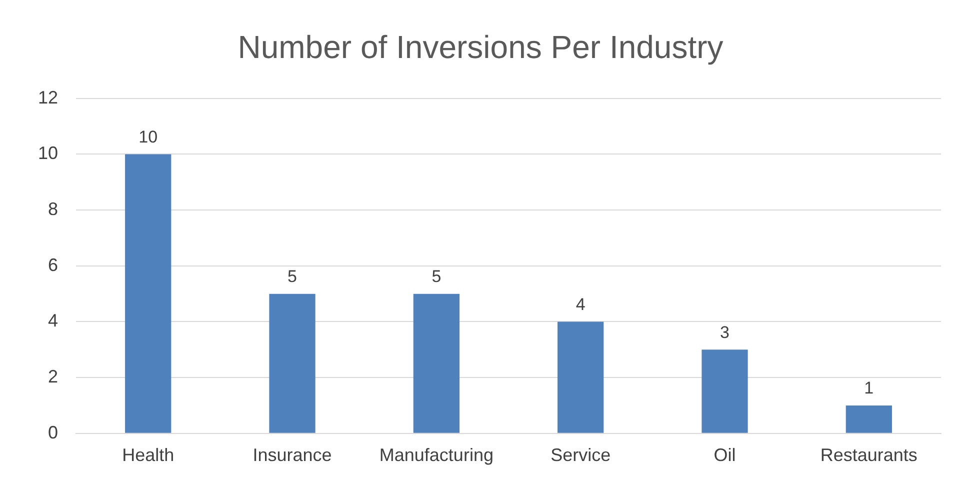 This screenshot has height=489, width=961. What do you see at coordinates (725, 455) in the screenshot?
I see `x-tick-label: Oil` at bounding box center [725, 455].